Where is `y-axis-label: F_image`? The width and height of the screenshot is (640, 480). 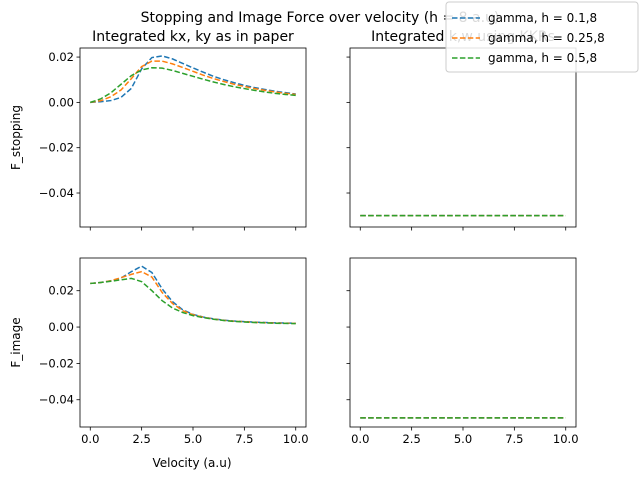 y-axis-label: F_image is located at coordinates (16, 342).